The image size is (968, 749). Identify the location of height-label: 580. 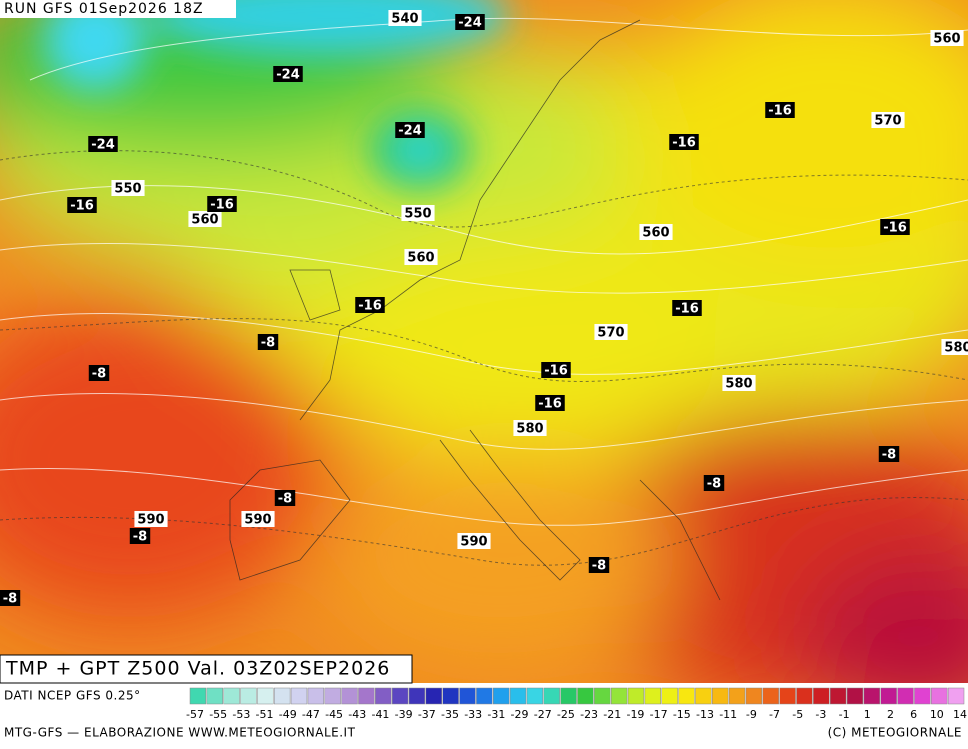
(956, 348).